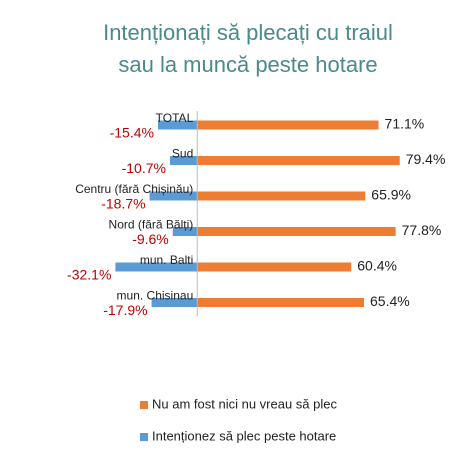  What do you see at coordinates (248, 32) in the screenshot?
I see `chart-title: Intenționați să plecați cu traiul` at bounding box center [248, 32].